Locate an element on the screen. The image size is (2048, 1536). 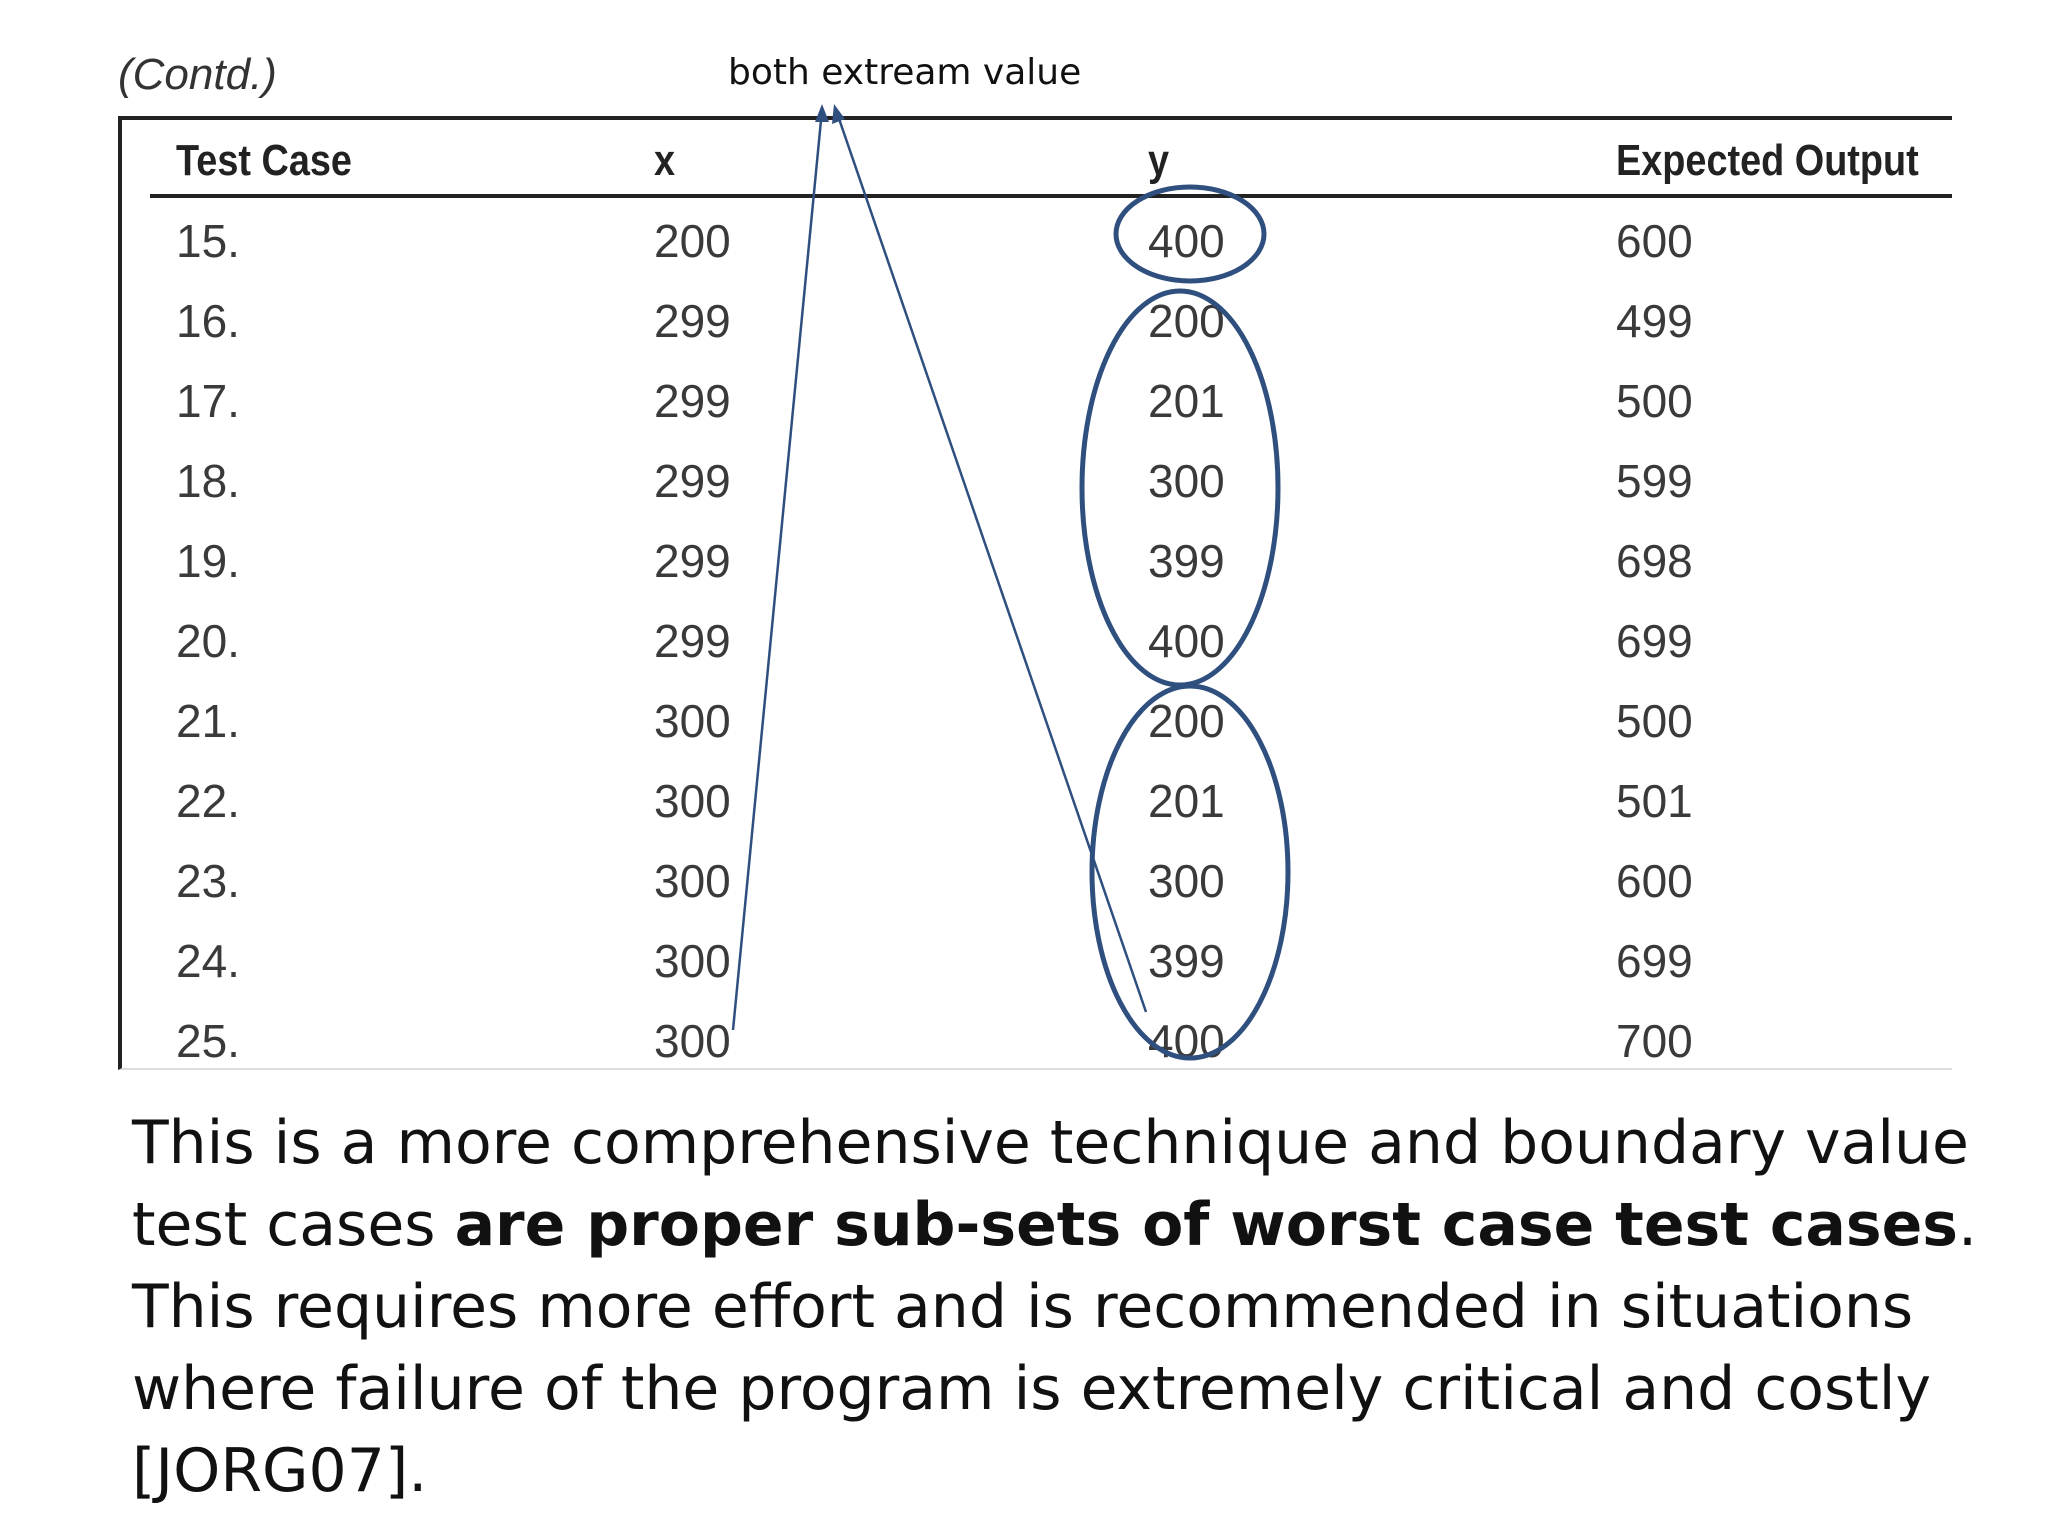
cell-test-case: 17. is located at coordinates (208, 401).